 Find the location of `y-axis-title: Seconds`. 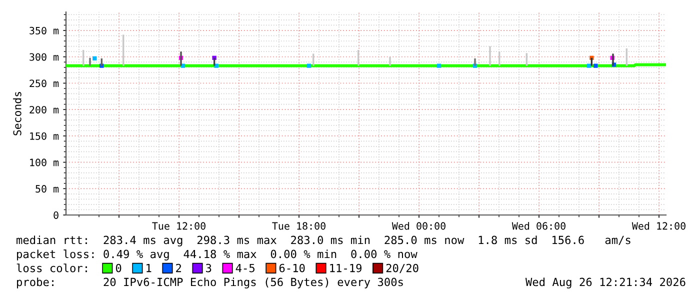

y-axis-title: Seconds is located at coordinates (17, 114).